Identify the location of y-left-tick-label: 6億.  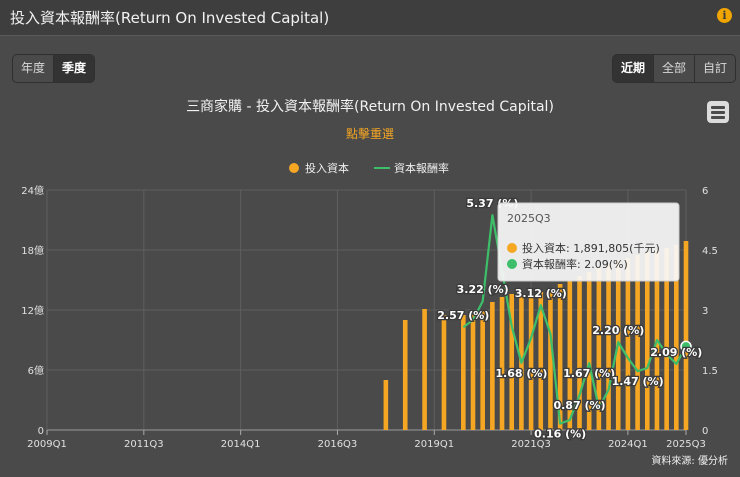
(36, 370).